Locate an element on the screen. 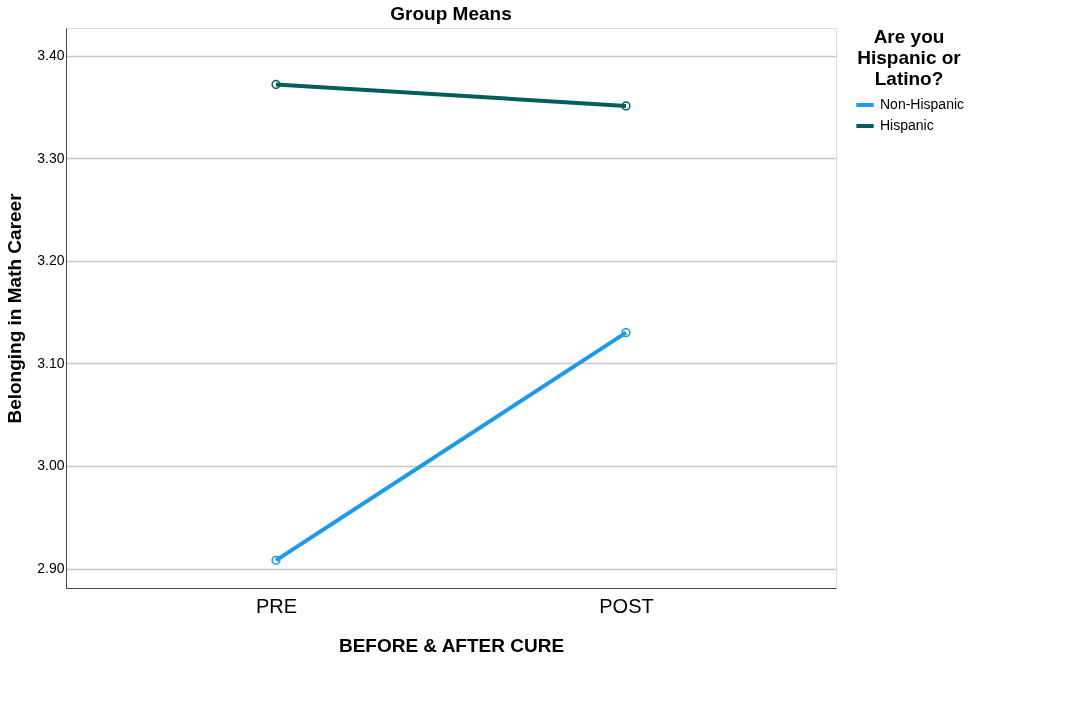 The width and height of the screenshot is (1081, 705). x-tick-label: POST is located at coordinates (626, 605).